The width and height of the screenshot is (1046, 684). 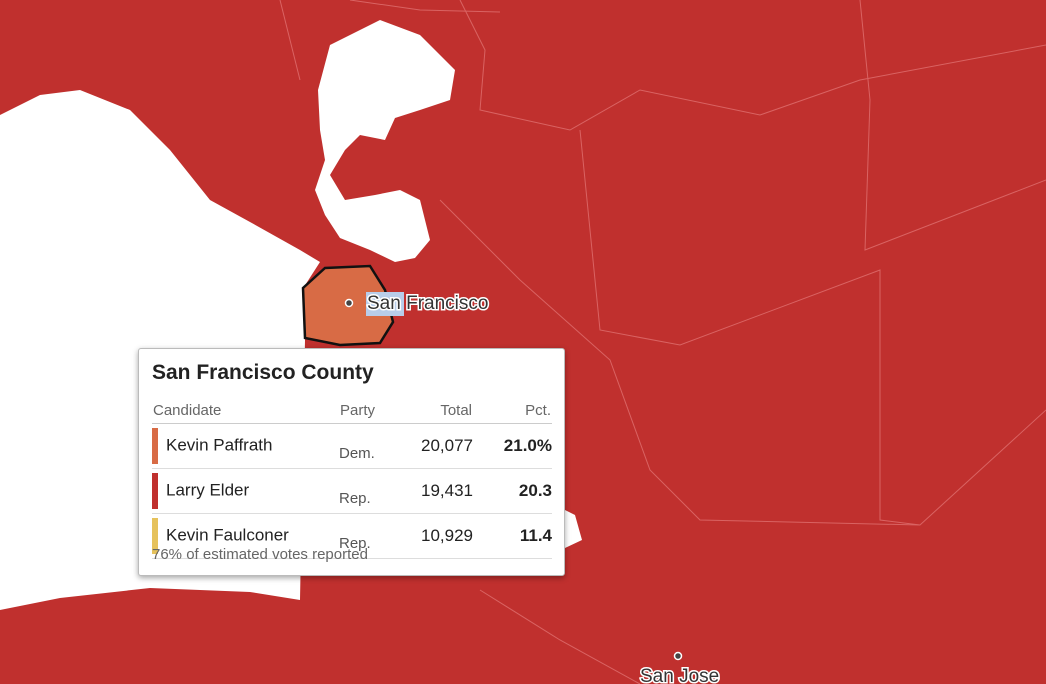 I want to click on result-row: Larry Elder Rep. 19,431 20.3, so click(x=352, y=491).